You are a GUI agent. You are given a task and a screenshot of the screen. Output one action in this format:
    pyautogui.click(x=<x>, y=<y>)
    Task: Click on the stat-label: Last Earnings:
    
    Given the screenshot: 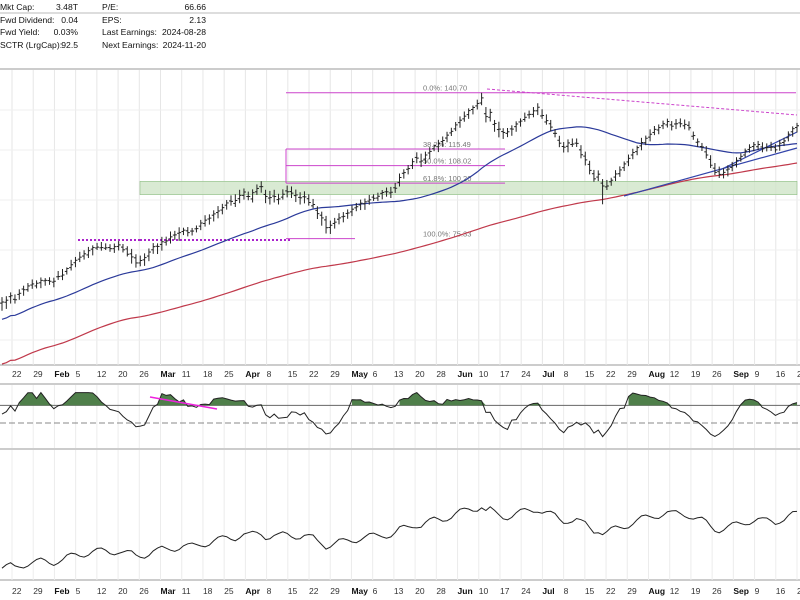 What is the action you would take?
    pyautogui.click(x=129, y=32)
    